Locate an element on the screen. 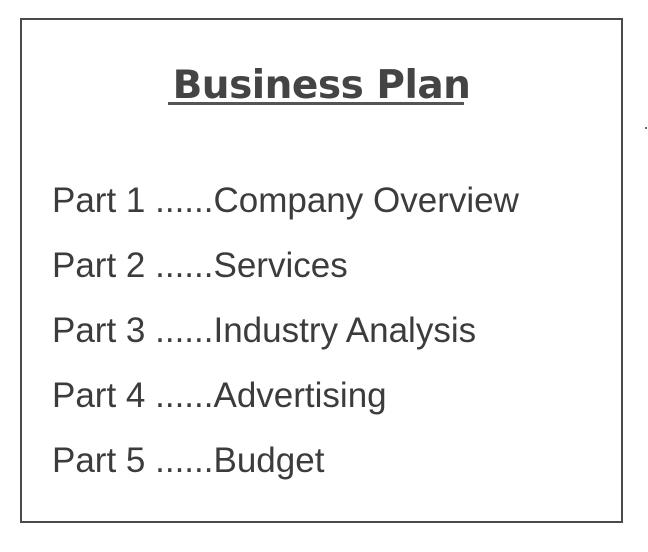 This screenshot has height=552, width=648. toc-part-label: Part 2 is located at coordinates (99, 265).